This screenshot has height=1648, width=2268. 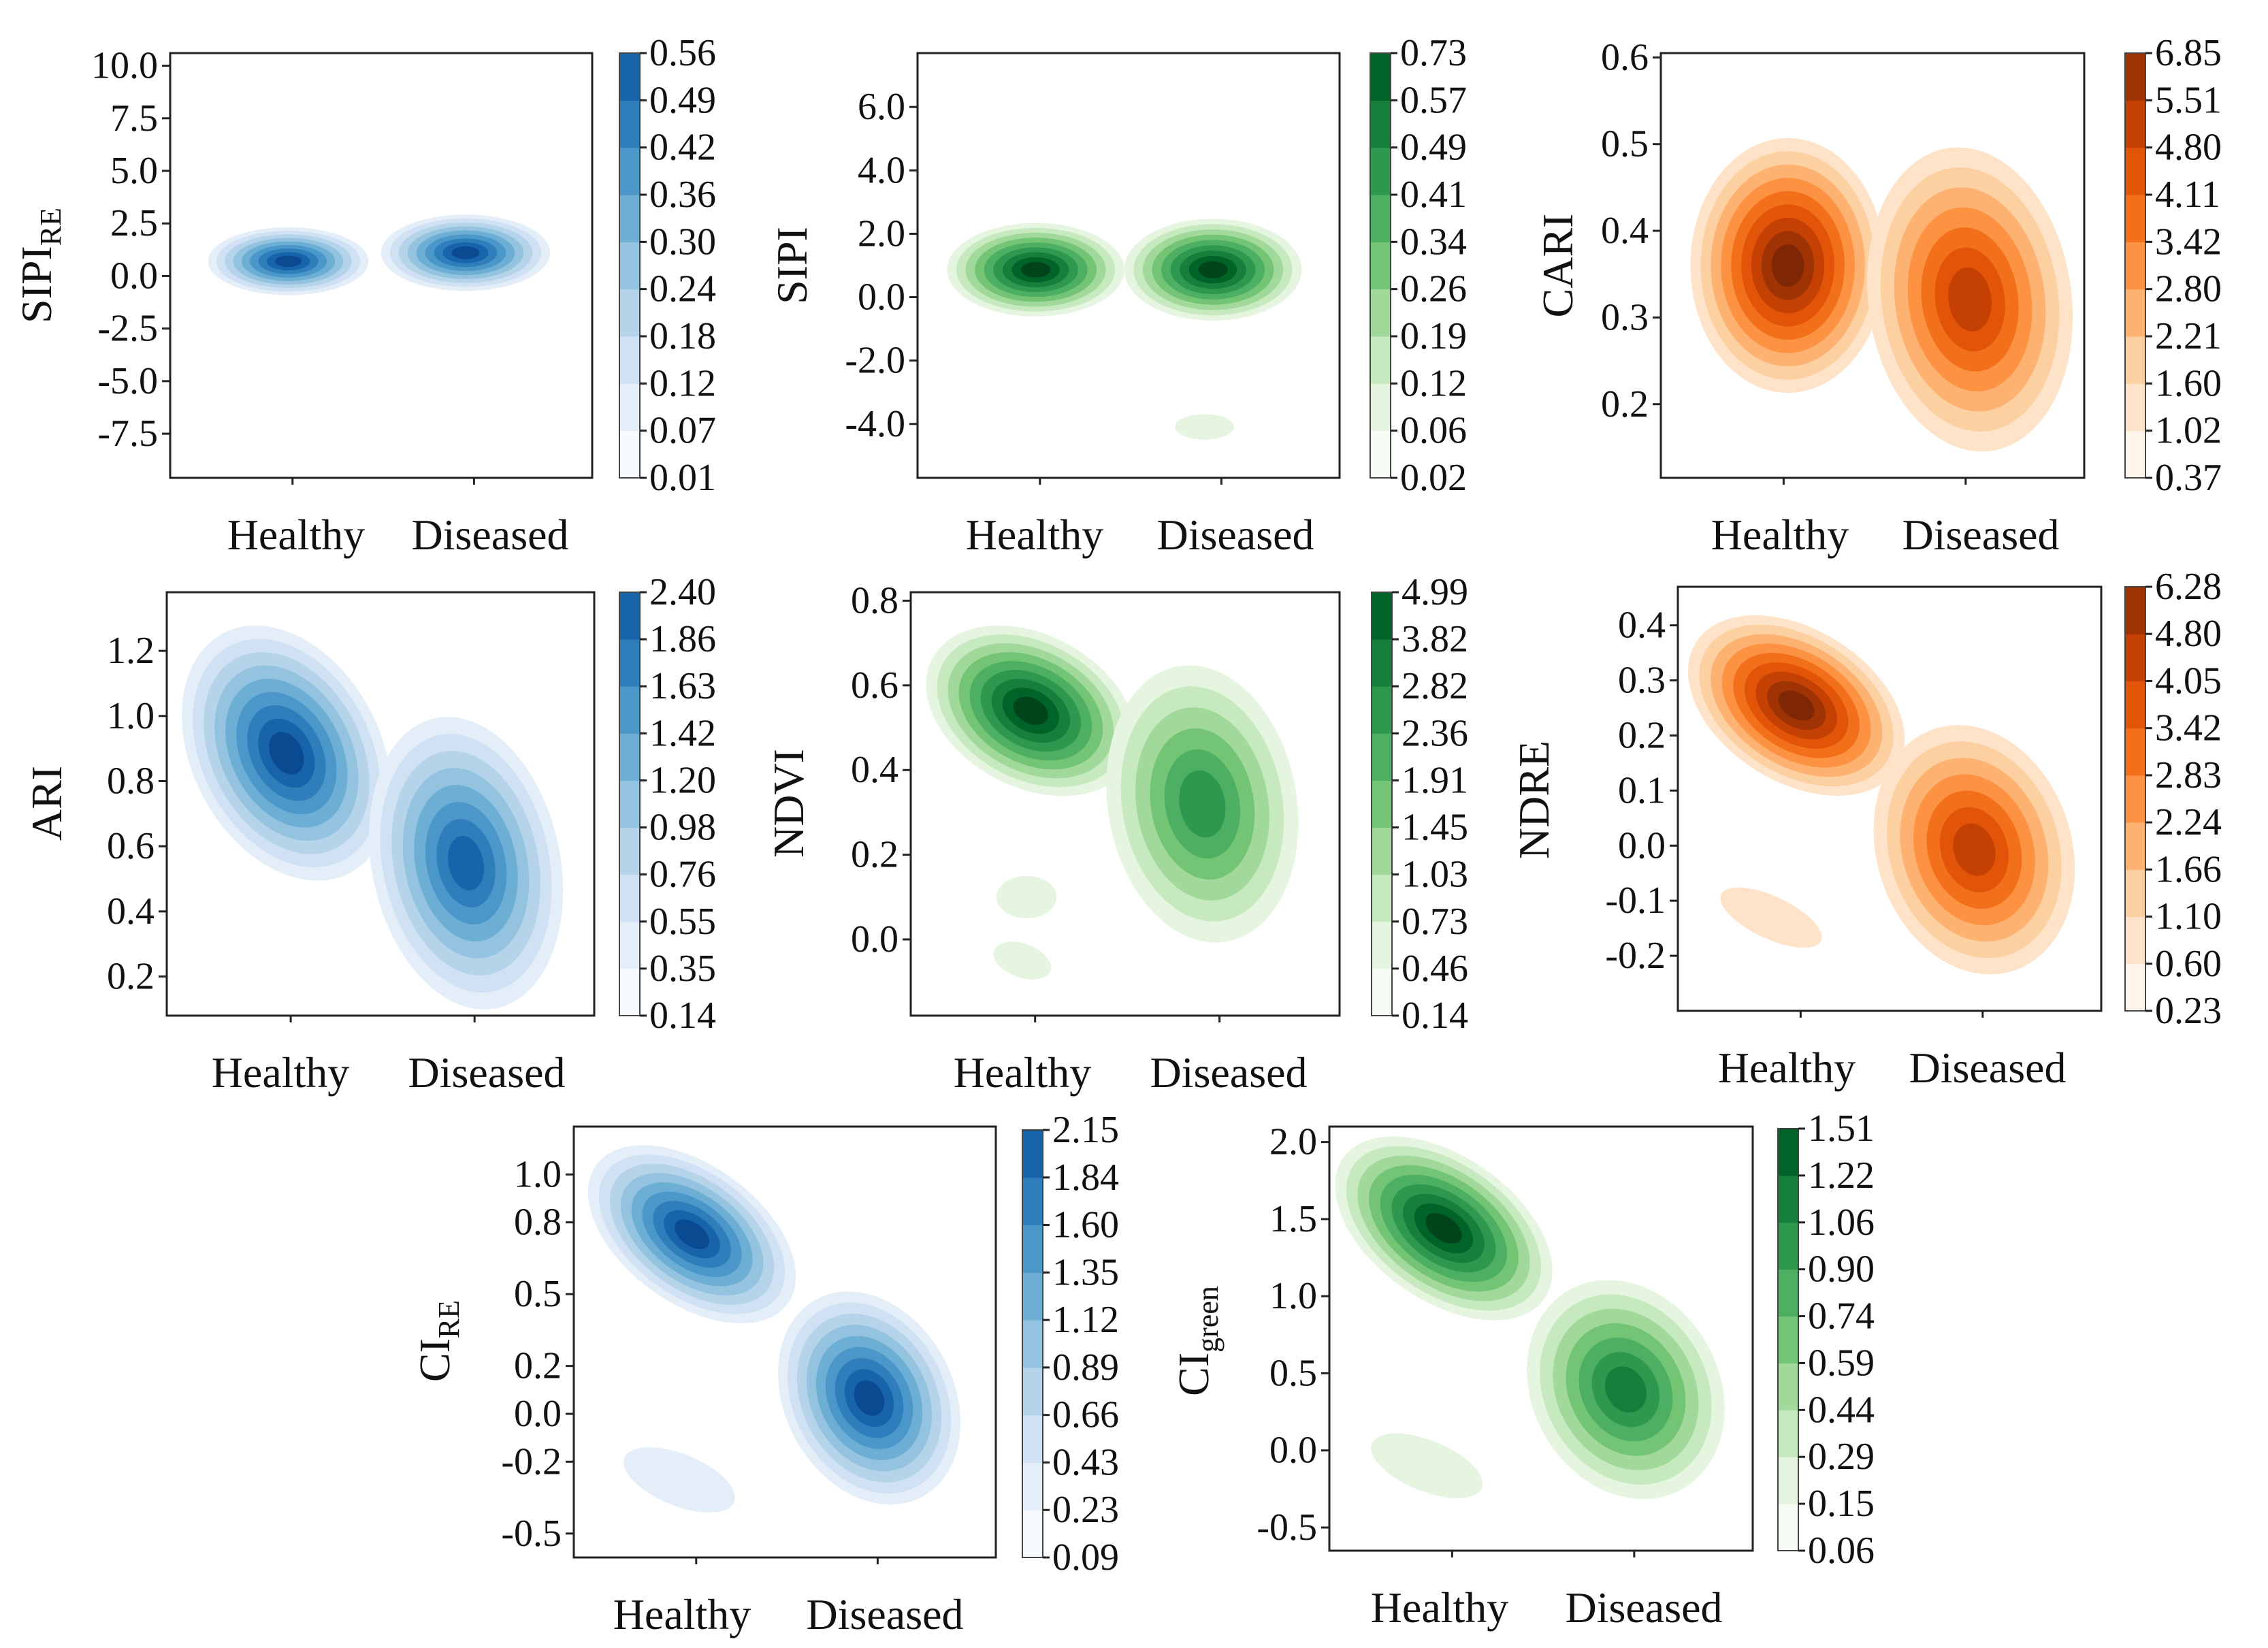 What do you see at coordinates (1625, 317) in the screenshot?
I see `y-tick-label: 0.3` at bounding box center [1625, 317].